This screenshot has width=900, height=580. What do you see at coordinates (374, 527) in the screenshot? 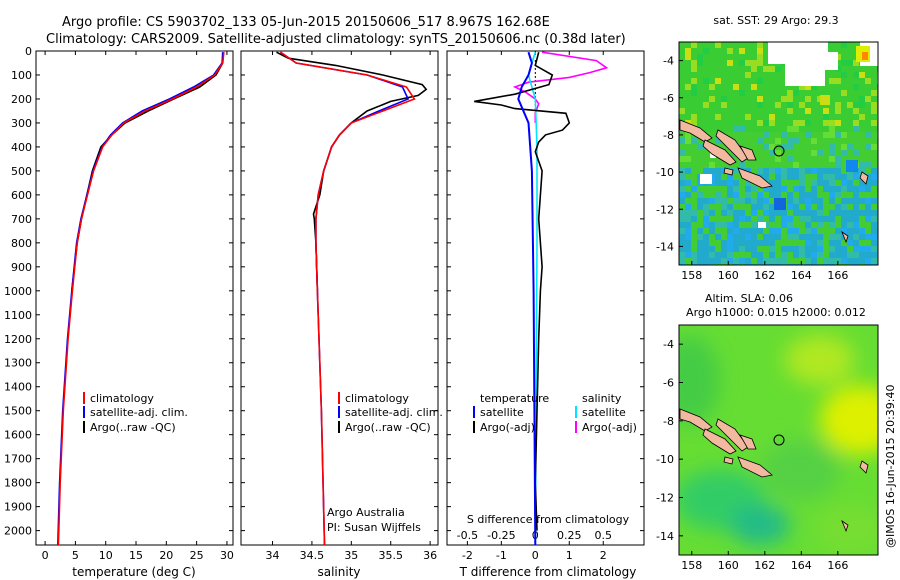
I see `annotation-pi: PI: Susan Wijffels` at bounding box center [374, 527].